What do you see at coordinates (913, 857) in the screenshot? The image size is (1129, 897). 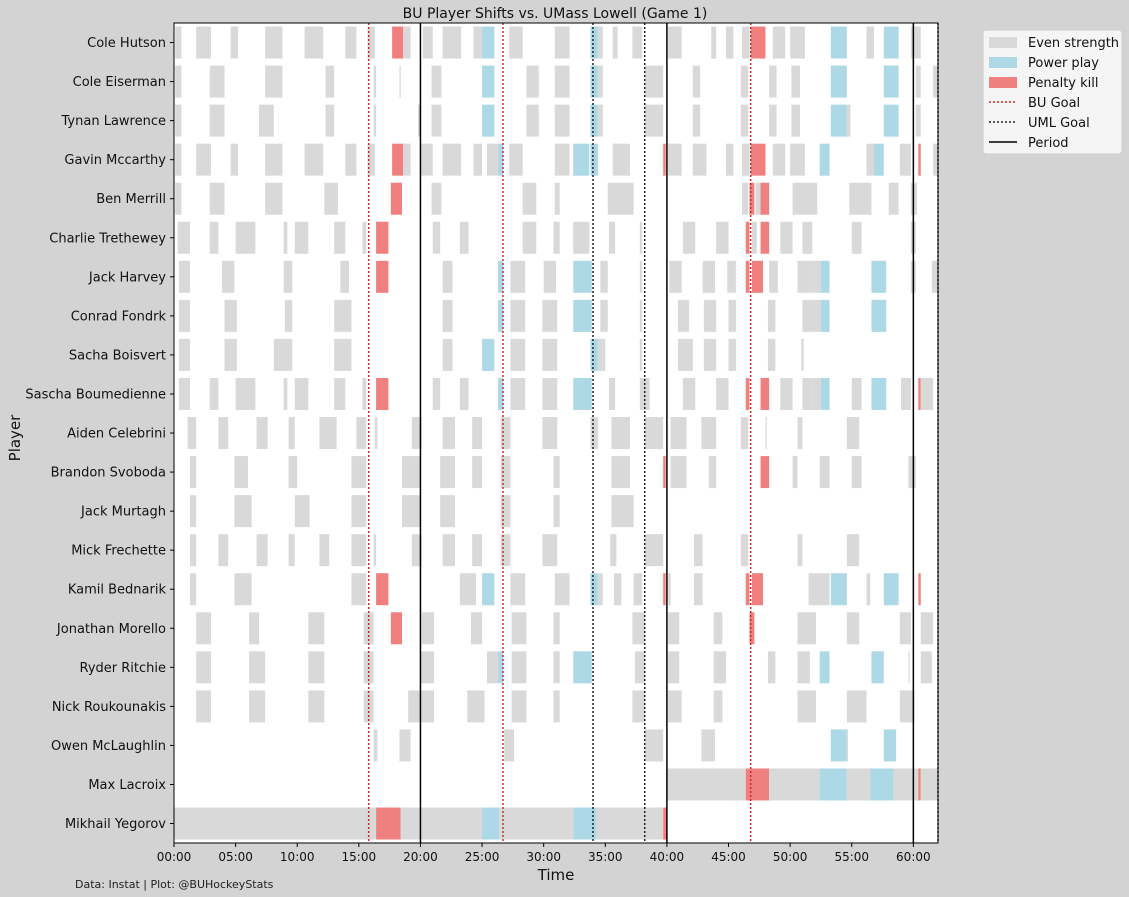 I see `x-tick-label: 60:00` at bounding box center [913, 857].